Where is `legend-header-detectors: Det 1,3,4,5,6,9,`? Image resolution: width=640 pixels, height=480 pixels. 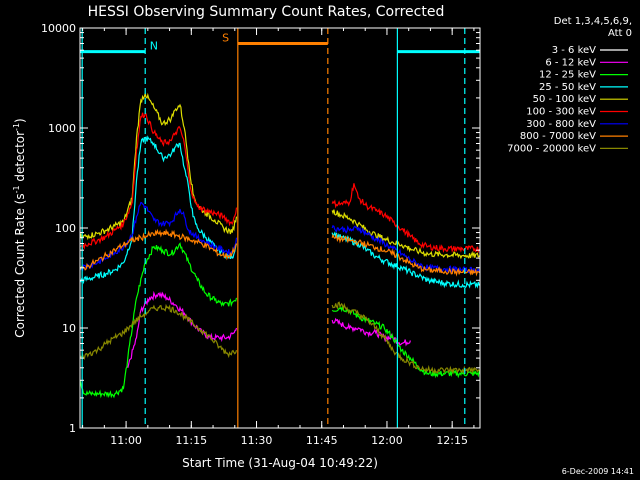
legend-header-detectors: Det 1,3,4,5,6,9, is located at coordinates (593, 21).